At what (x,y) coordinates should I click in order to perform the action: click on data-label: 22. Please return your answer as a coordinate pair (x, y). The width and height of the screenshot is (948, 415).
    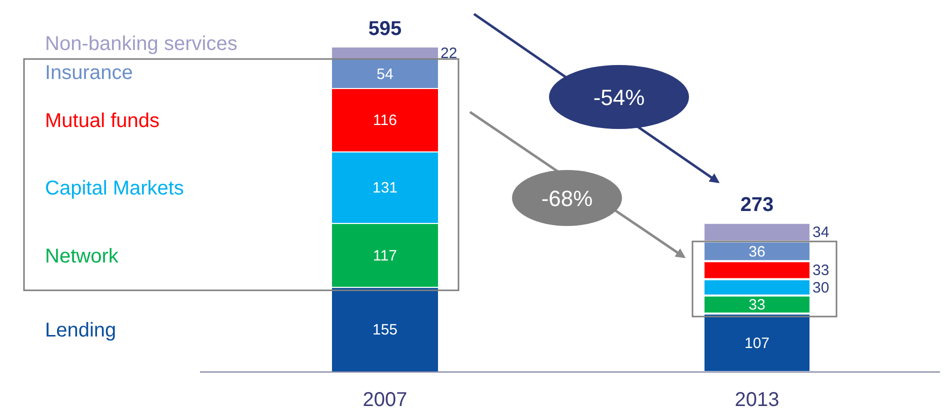
    Looking at the image, I should click on (449, 53).